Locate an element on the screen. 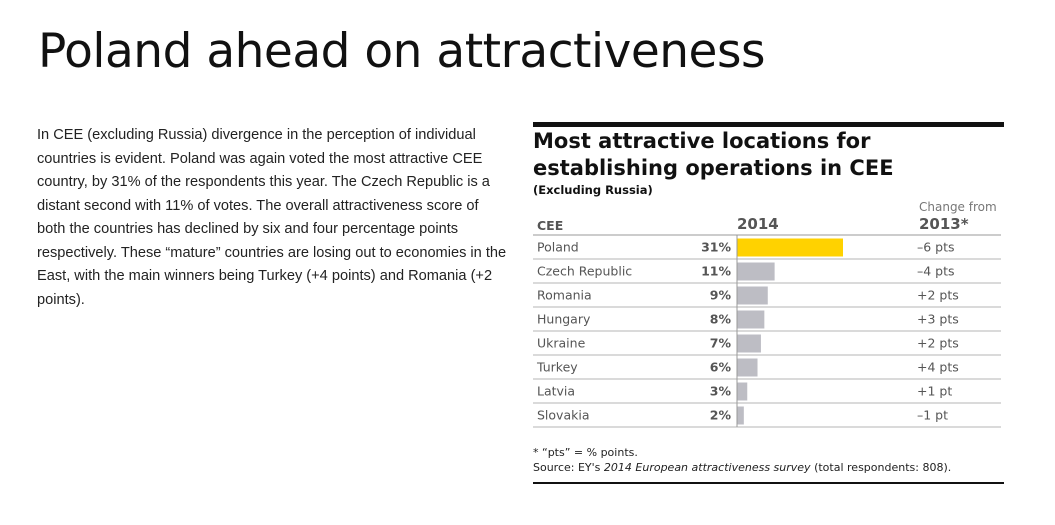 The width and height of the screenshot is (1055, 525). source-suffix: (total respondents: 808). is located at coordinates (881, 467).